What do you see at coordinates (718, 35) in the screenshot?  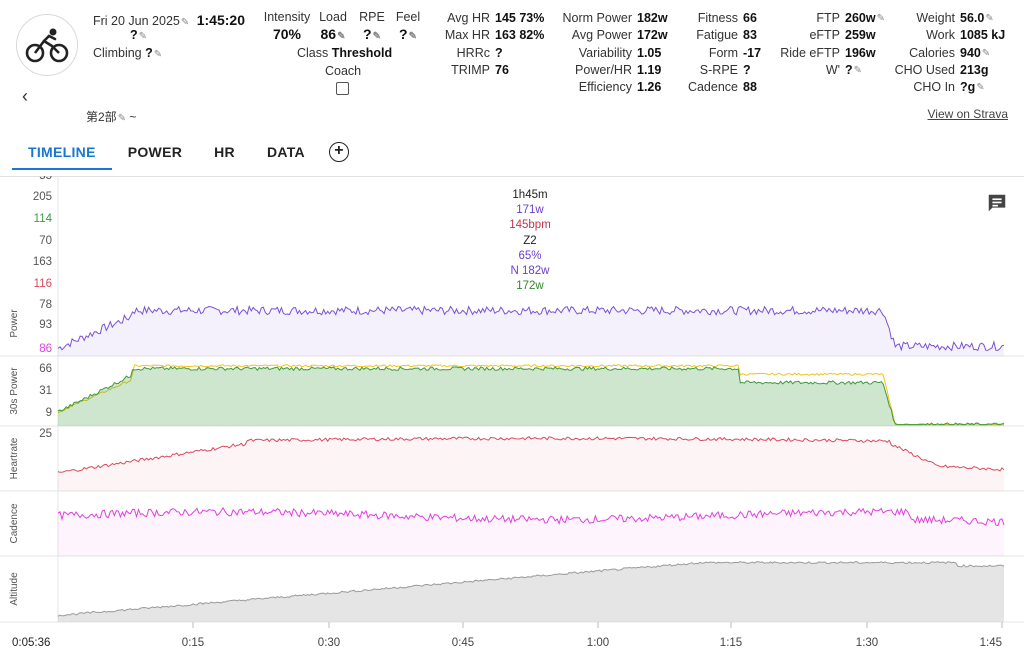 I see `stat-fatigue: Fatigue 83` at bounding box center [718, 35].